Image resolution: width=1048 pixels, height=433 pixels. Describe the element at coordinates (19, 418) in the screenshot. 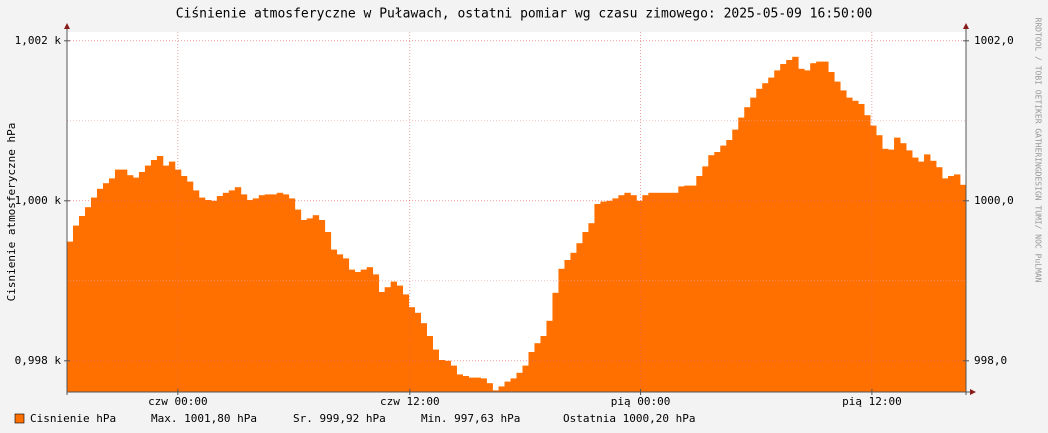

I see `legend-swatch` at that location.